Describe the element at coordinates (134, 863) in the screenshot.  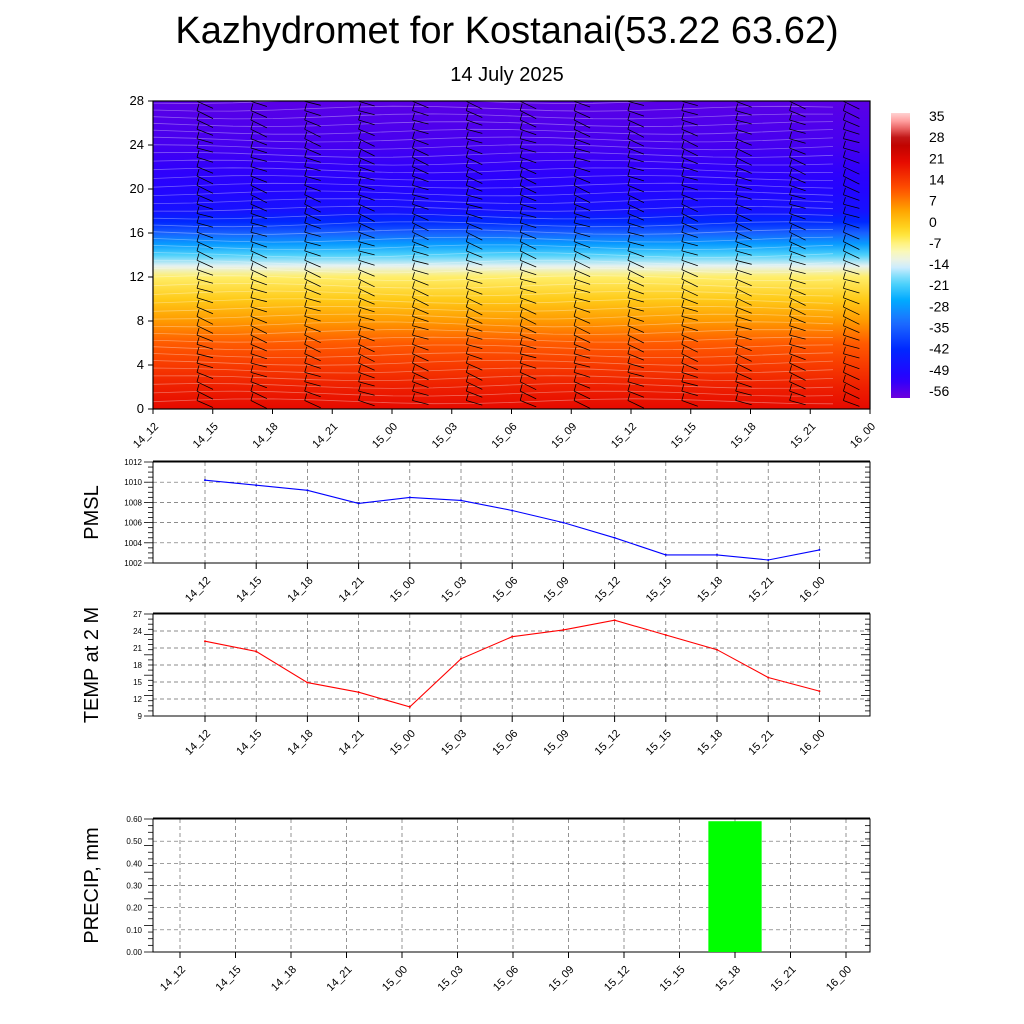
I see `y-tick-label: 0.40` at that location.